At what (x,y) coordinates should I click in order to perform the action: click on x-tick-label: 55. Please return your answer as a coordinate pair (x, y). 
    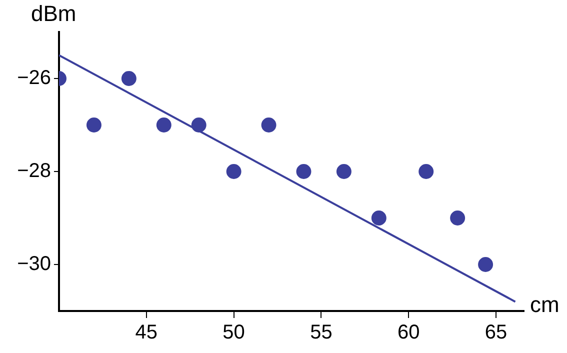
    Looking at the image, I should click on (321, 333).